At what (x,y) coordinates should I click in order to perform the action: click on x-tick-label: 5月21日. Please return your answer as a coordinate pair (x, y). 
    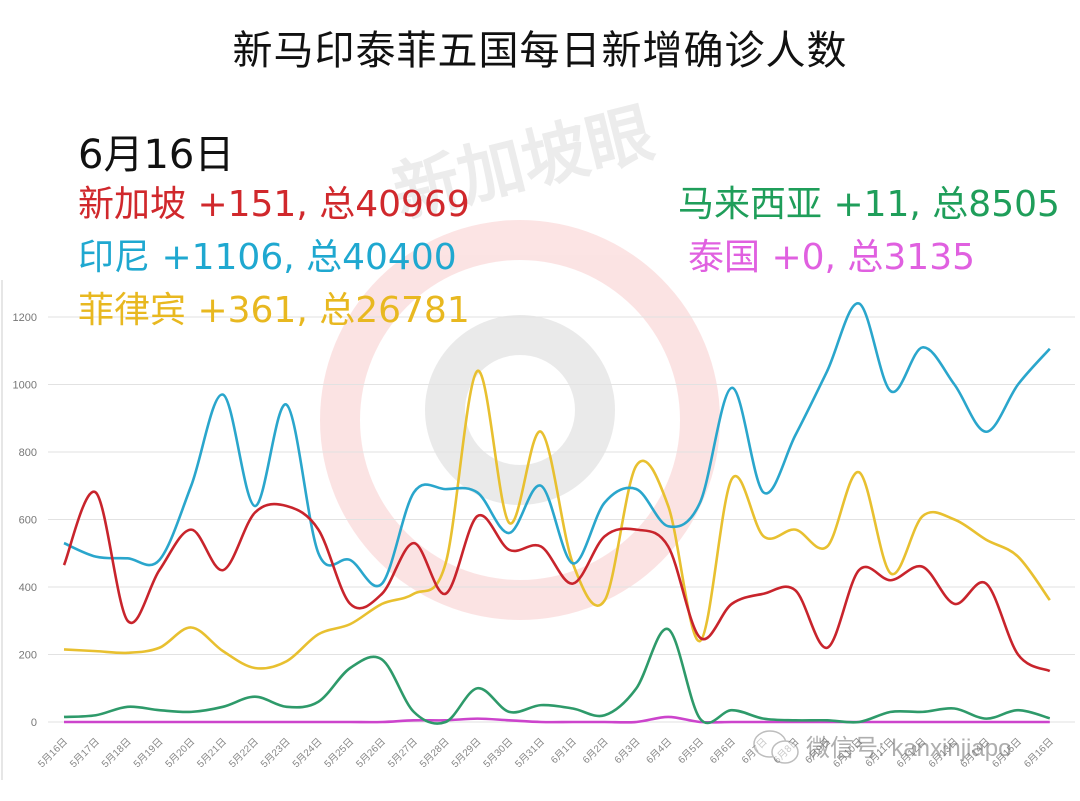
    Looking at the image, I should click on (212, 753).